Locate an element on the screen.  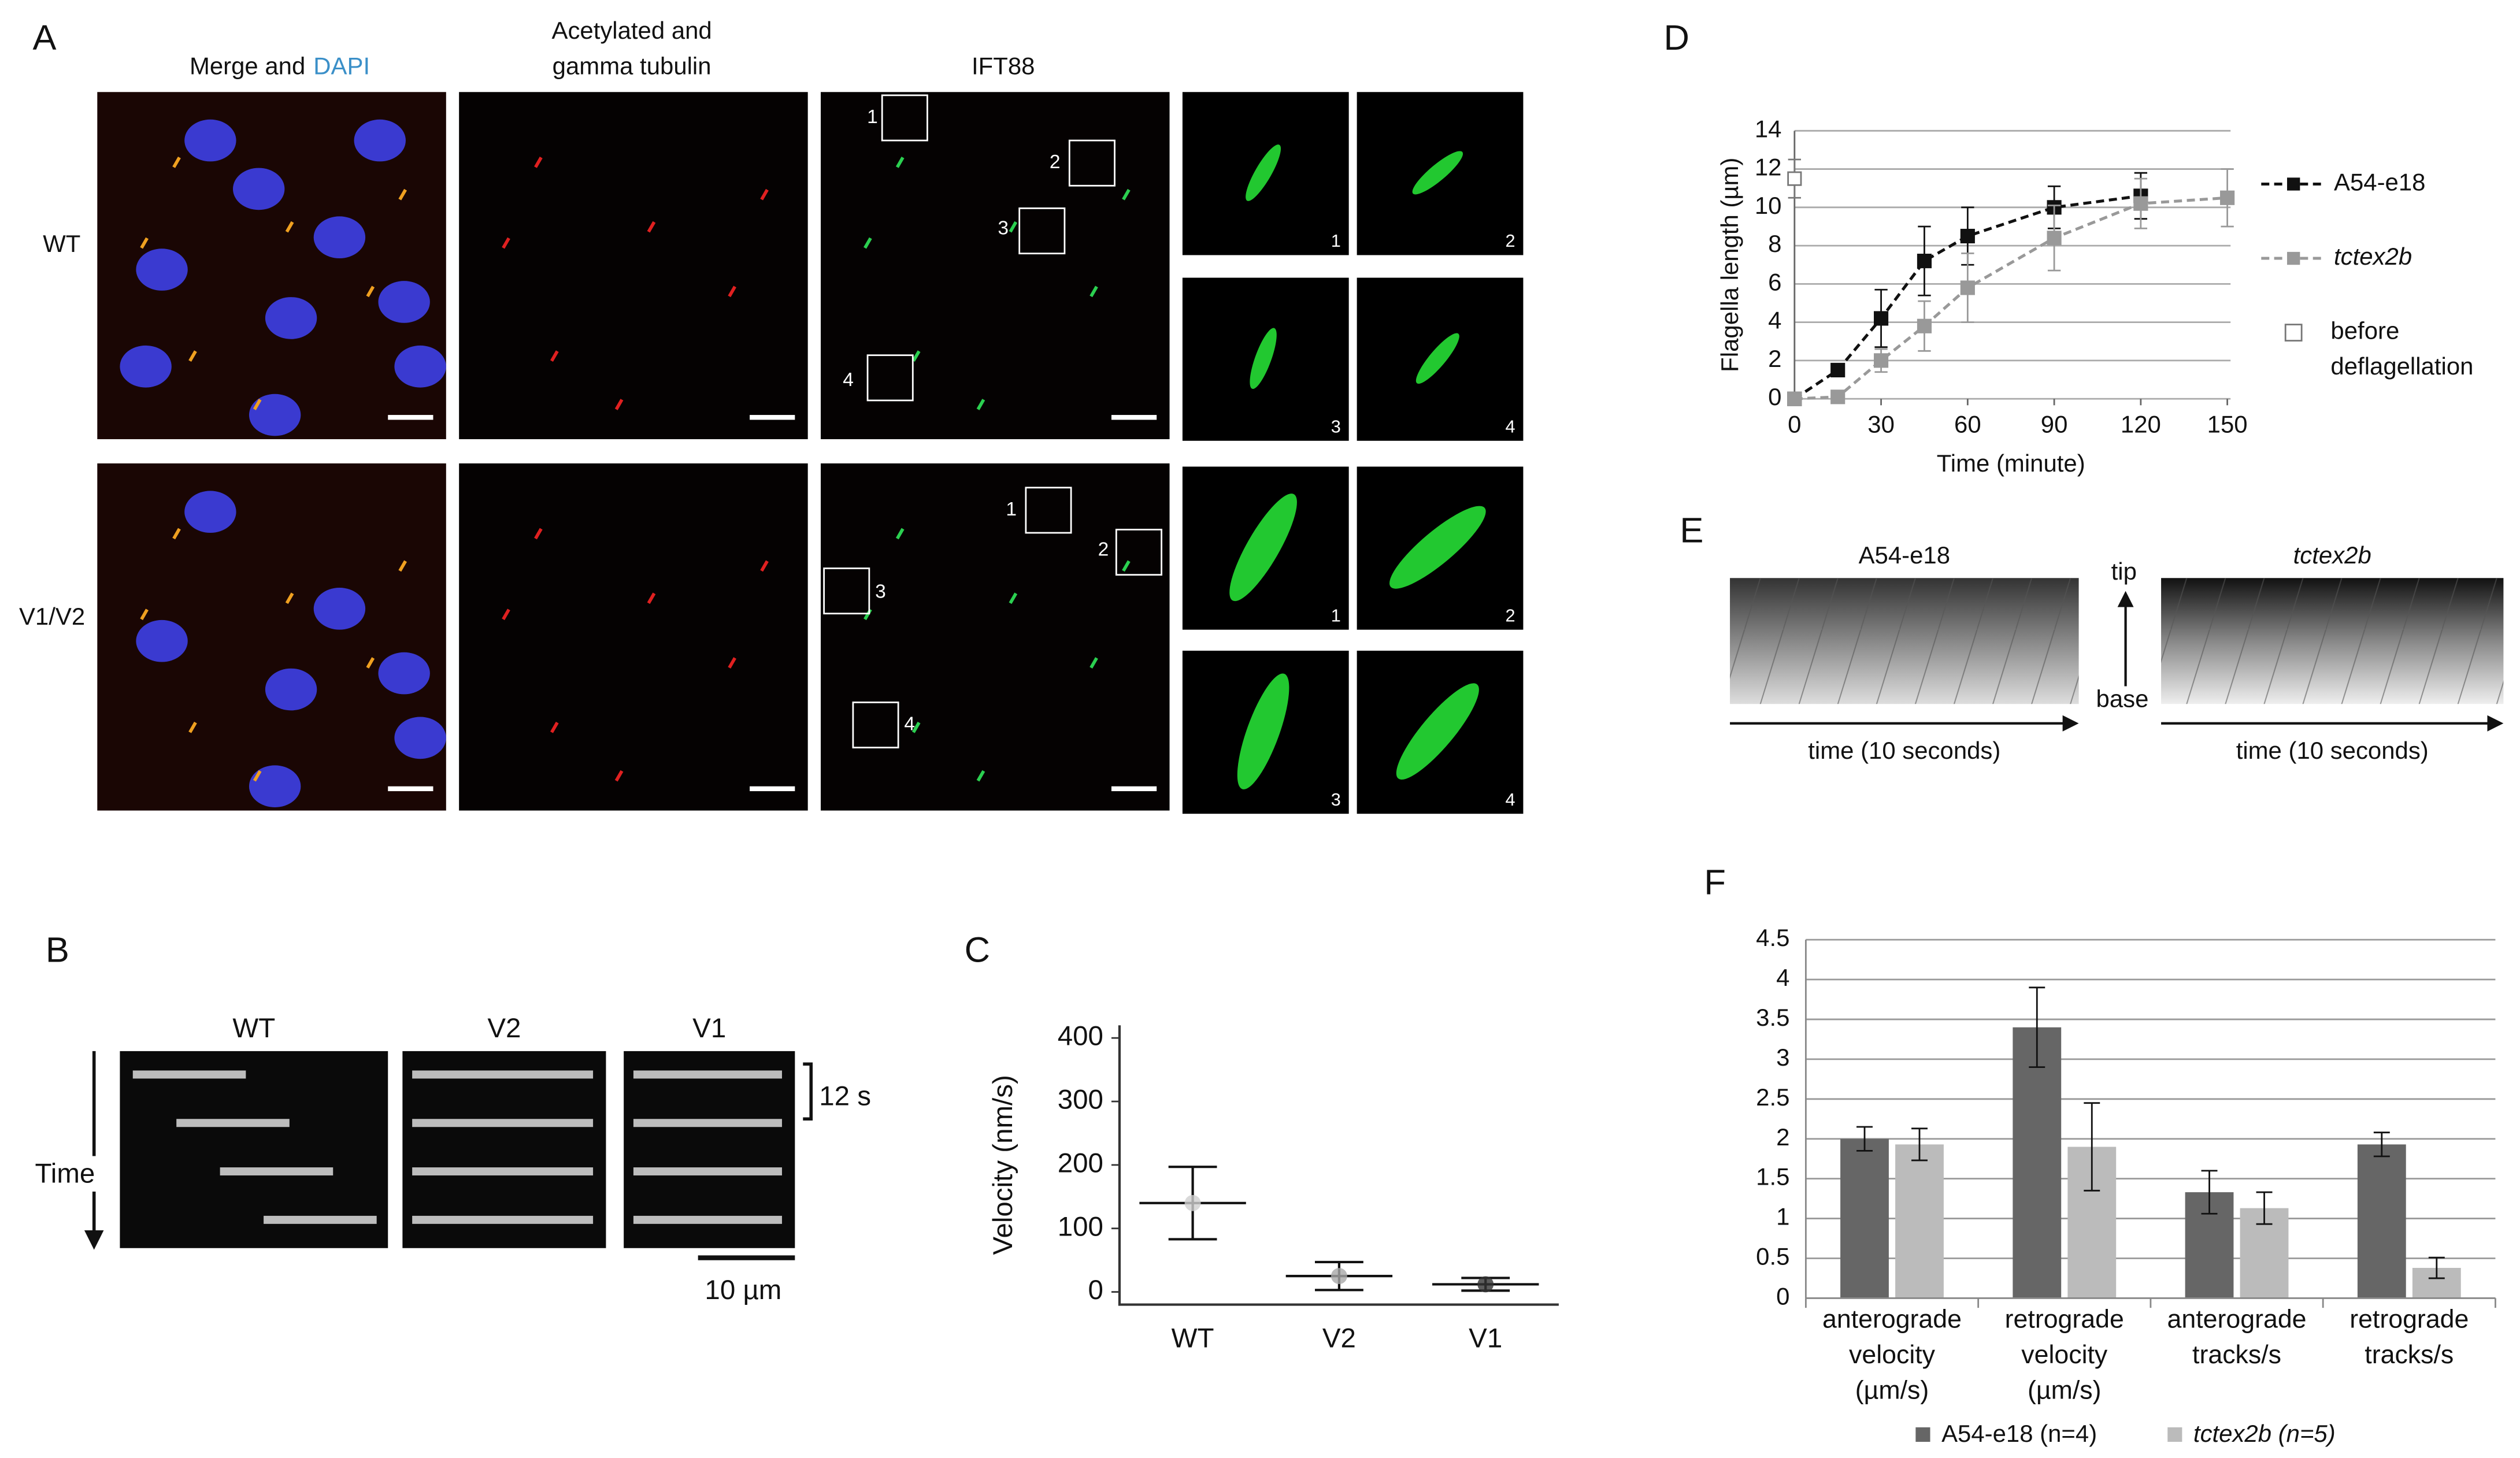
x-tick-label: tracks/s is located at coordinates (2409, 1355).